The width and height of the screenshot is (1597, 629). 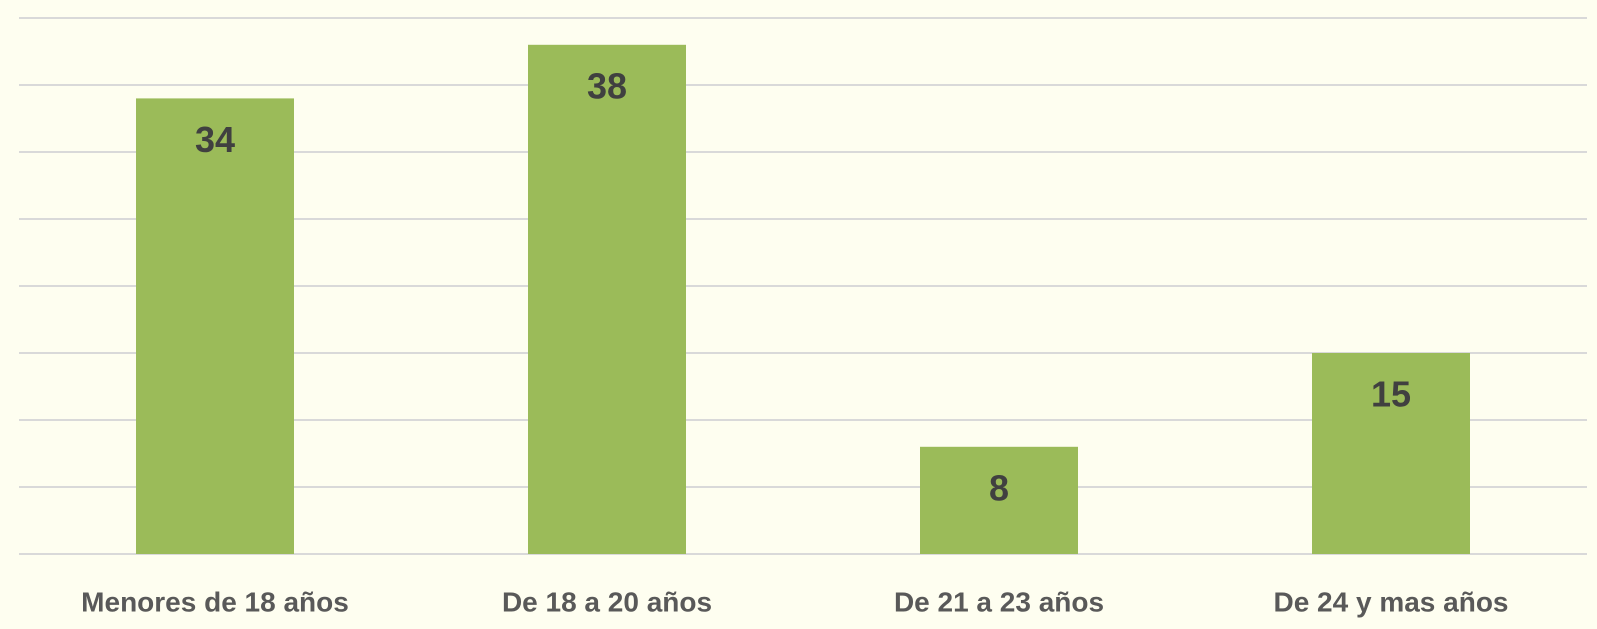 What do you see at coordinates (607, 601) in the screenshot?
I see `x-tick-label: De 18 a 20 años` at bounding box center [607, 601].